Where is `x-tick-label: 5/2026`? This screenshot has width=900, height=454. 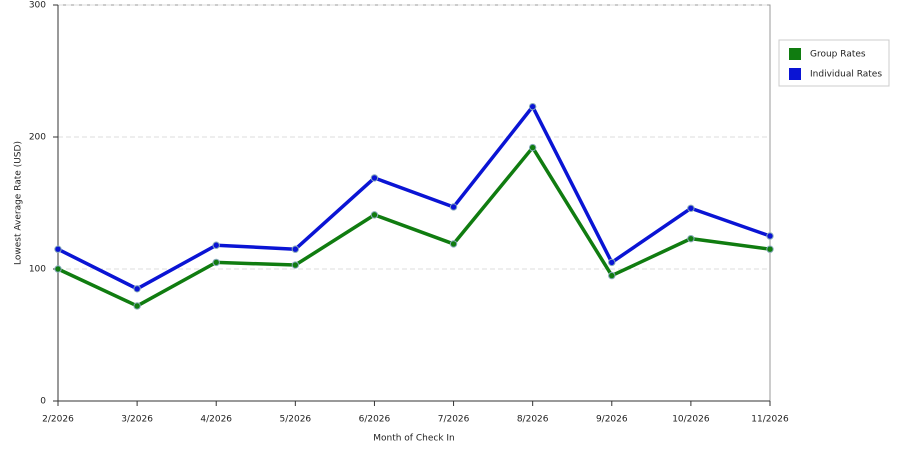 x-tick-label: 5/2026 is located at coordinates (295, 420).